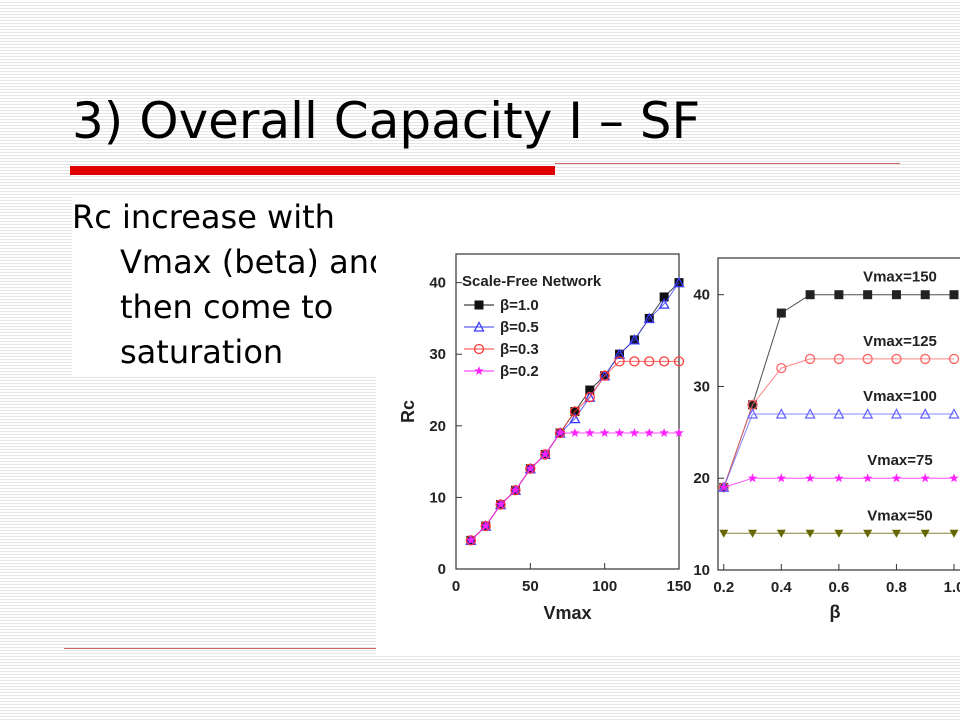 The width and height of the screenshot is (960, 720). Describe the element at coordinates (782, 587) in the screenshot. I see `right-x-tick-label: 0.4` at that location.